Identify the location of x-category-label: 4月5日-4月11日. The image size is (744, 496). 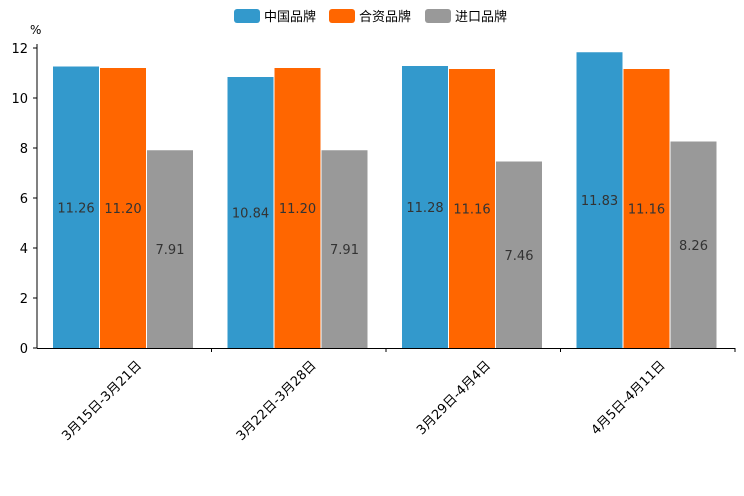
(629, 398).